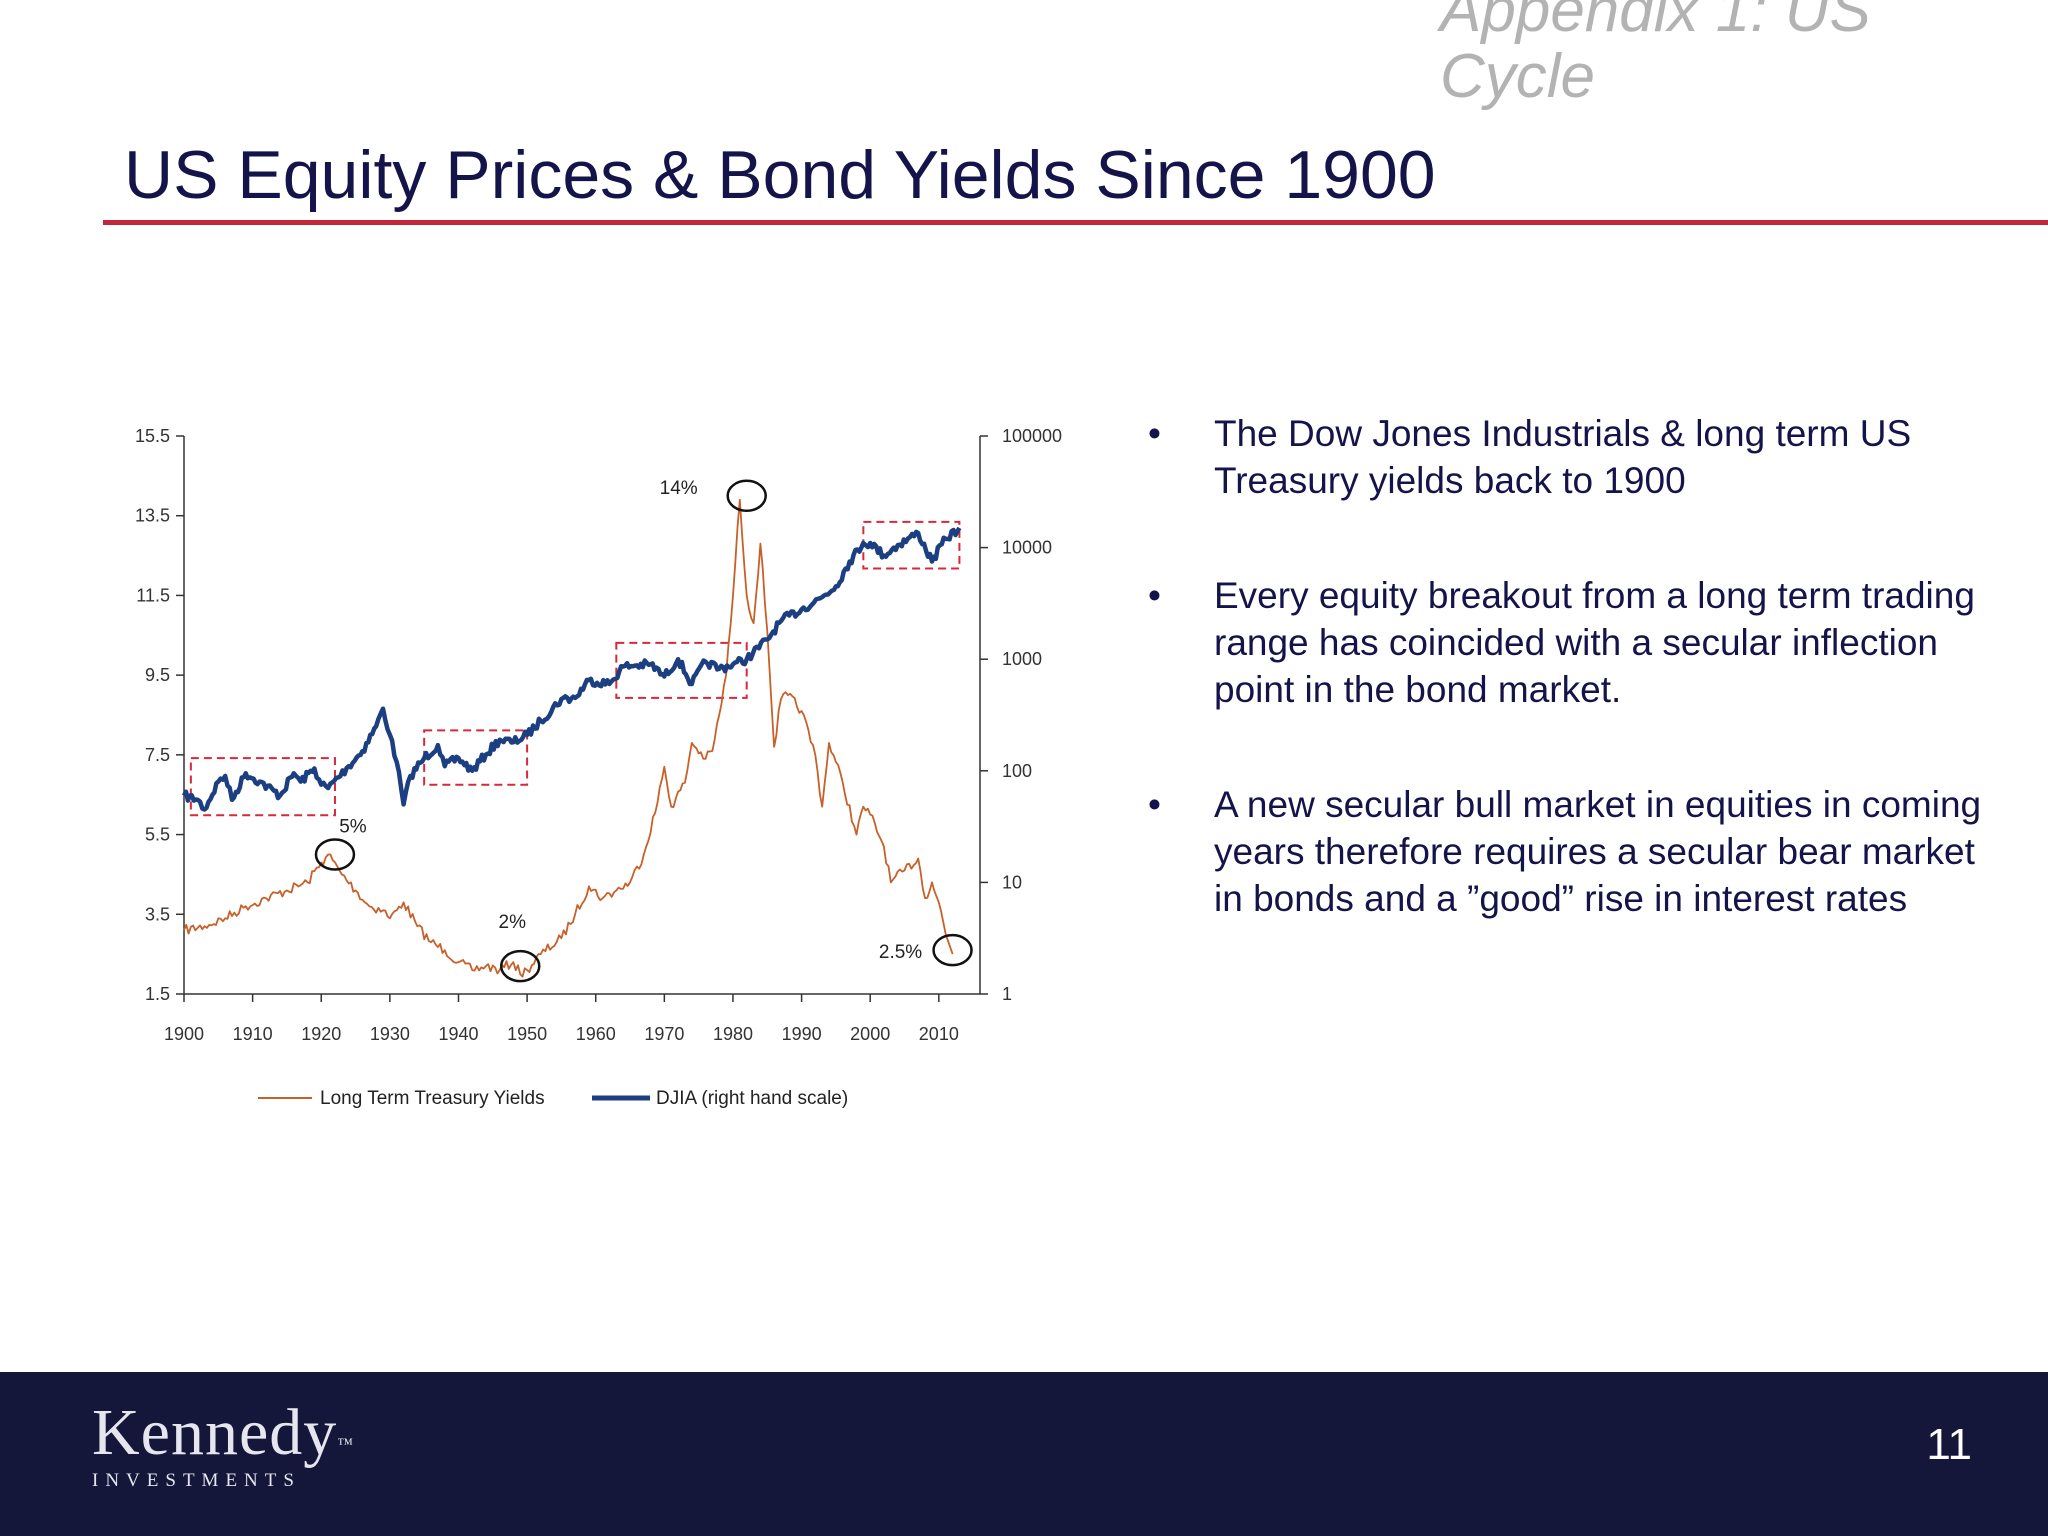 Image resolution: width=2048 pixels, height=1536 pixels. What do you see at coordinates (223, 1432) in the screenshot?
I see `logo-wordmark: Kennedy™` at bounding box center [223, 1432].